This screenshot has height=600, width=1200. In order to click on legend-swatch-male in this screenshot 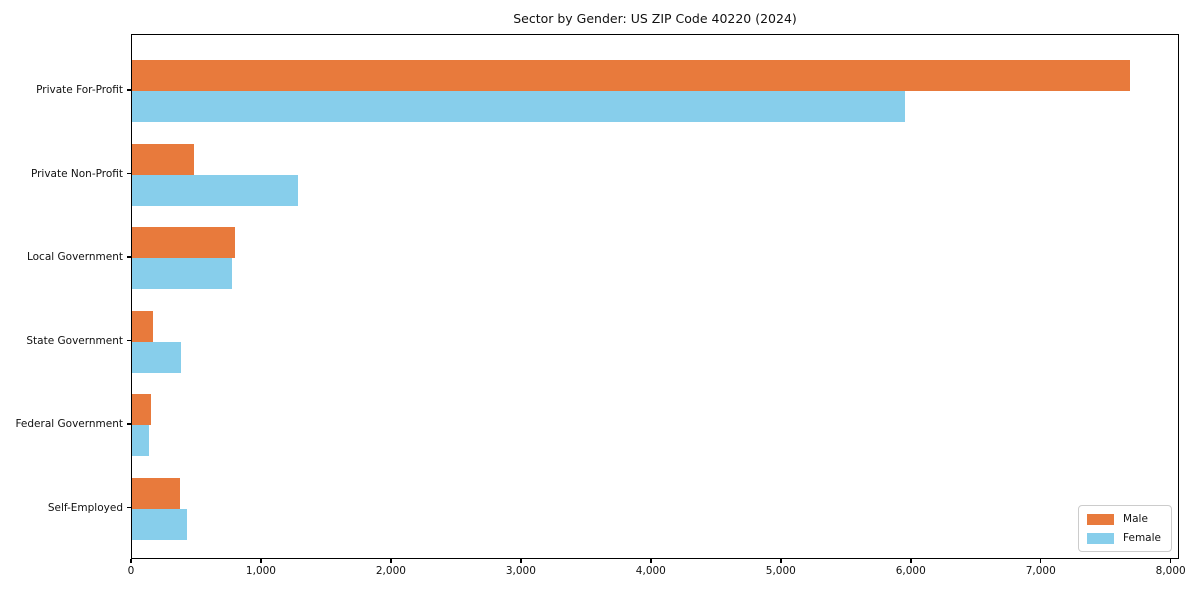, I will do `click(1101, 519)`.